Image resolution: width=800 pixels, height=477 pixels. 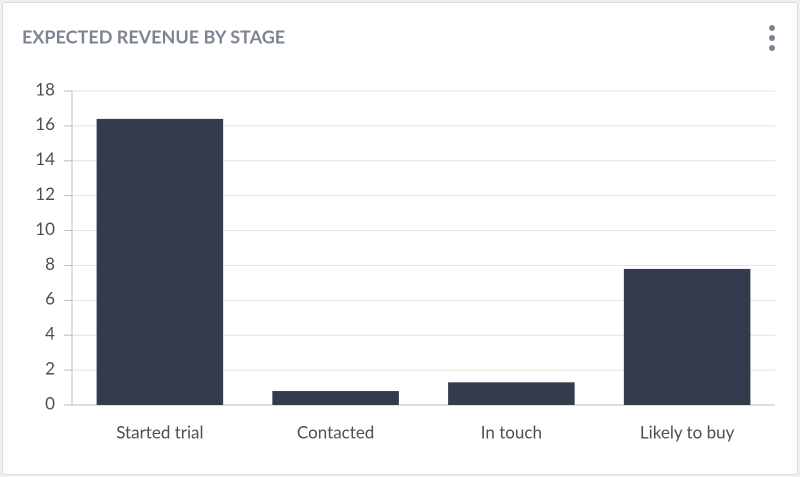 What do you see at coordinates (335, 431) in the screenshot?
I see `x-tick-label: Contacted` at bounding box center [335, 431].